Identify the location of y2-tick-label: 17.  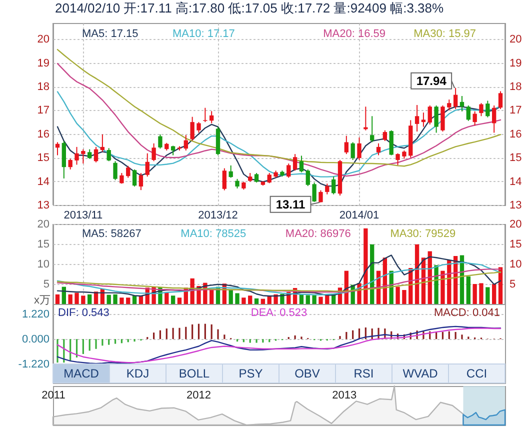
(516, 110).